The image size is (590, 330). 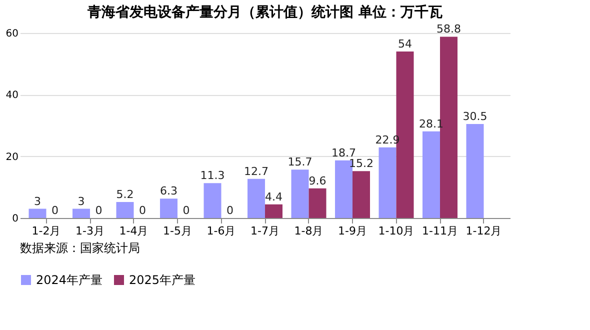 What do you see at coordinates (317, 181) in the screenshot?
I see `data-label: 9.6` at bounding box center [317, 181].